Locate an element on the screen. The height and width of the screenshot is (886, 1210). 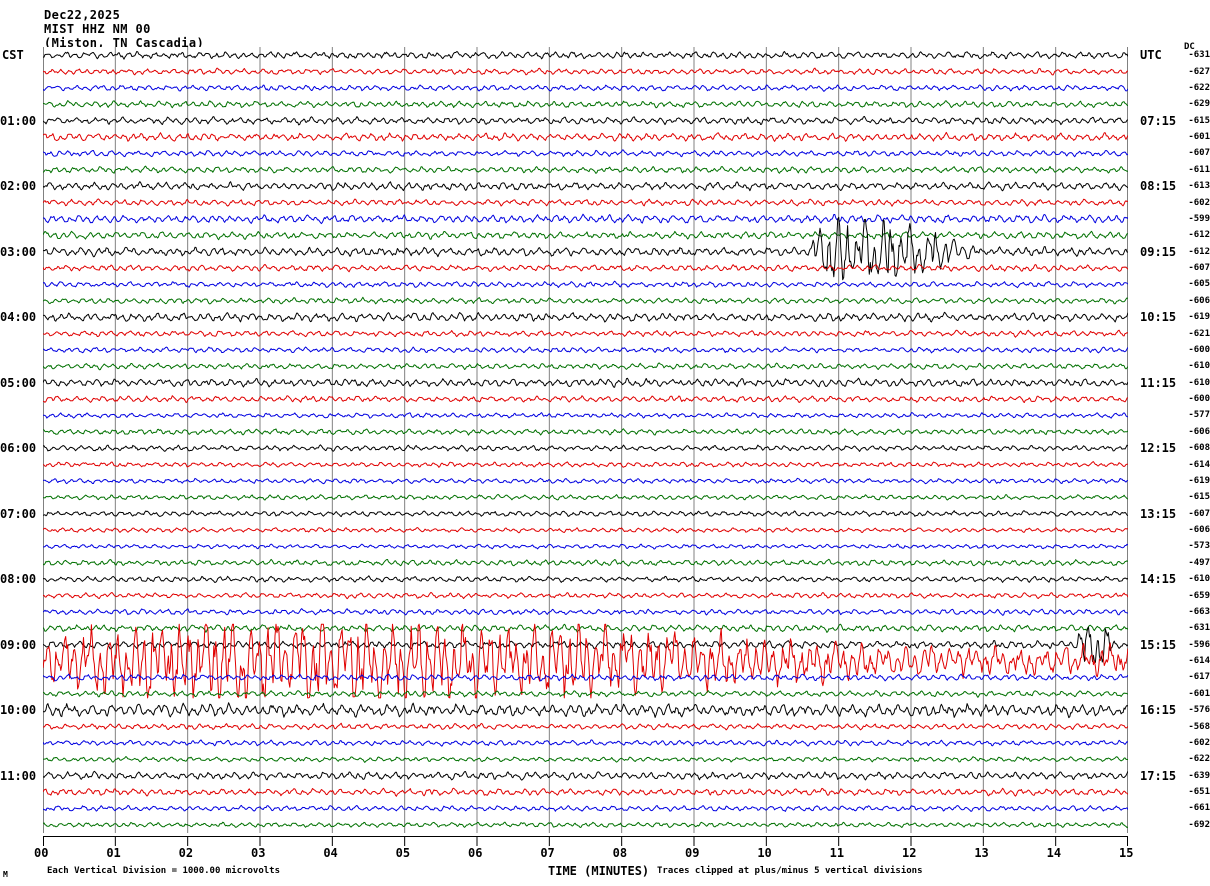
header-location: (Miston, TN Cascadia) is located at coordinates (124, 43).